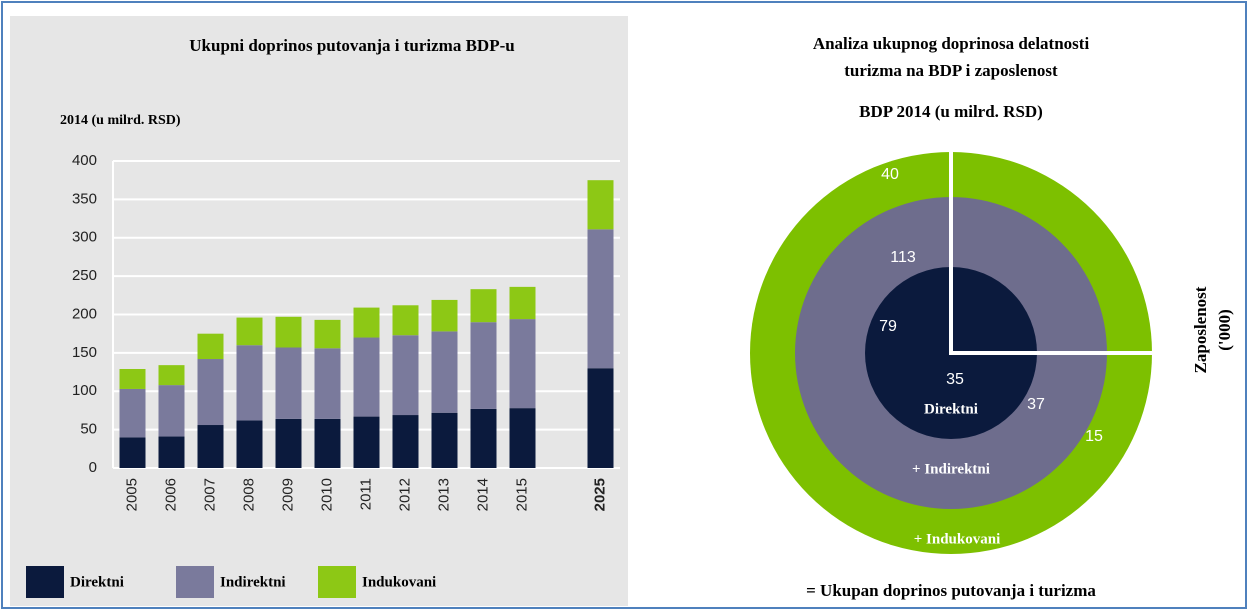 This screenshot has height=610, width=1248. What do you see at coordinates (1094, 436) in the screenshot?
I see `employment-value: 15` at bounding box center [1094, 436].